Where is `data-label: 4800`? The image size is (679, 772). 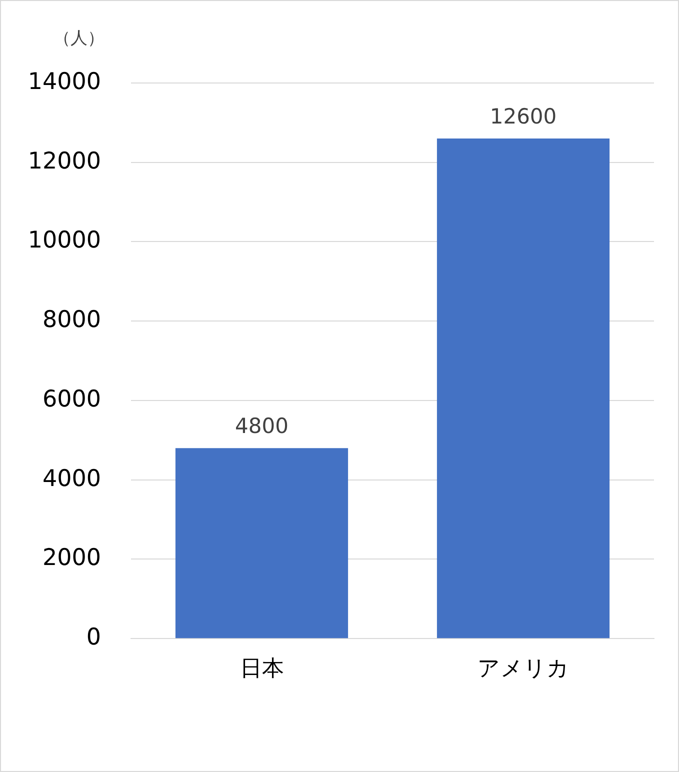 data-label: 4800 is located at coordinates (261, 426).